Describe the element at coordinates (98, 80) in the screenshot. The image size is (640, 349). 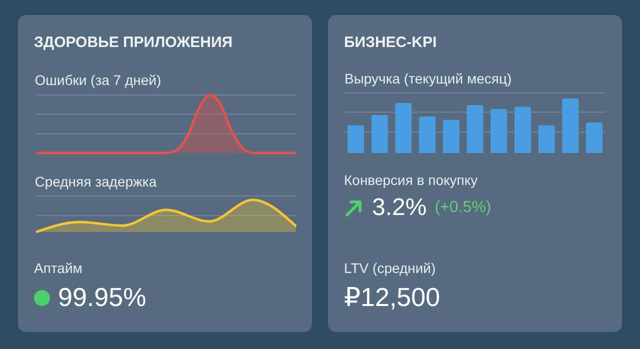
I see `chart-title: Ошибки (за 7 дней)` at that location.